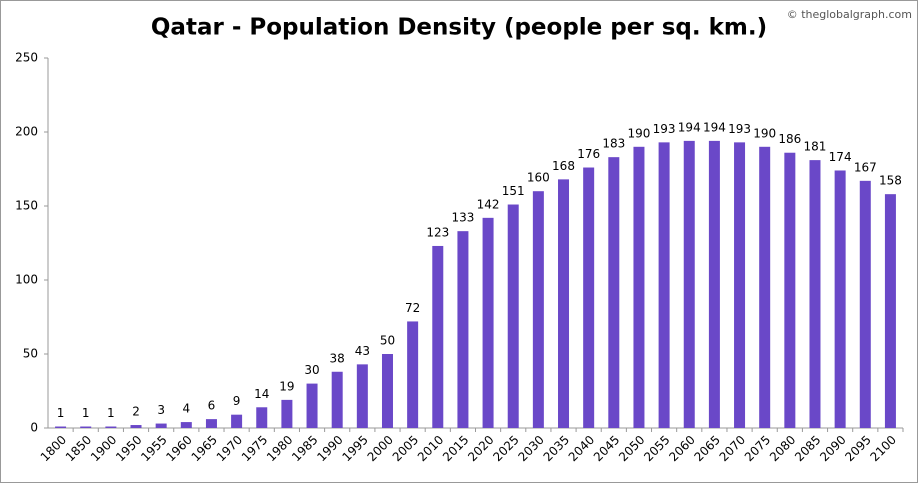  What do you see at coordinates (30, 354) in the screenshot?
I see `y-tick-label: 50` at bounding box center [30, 354].